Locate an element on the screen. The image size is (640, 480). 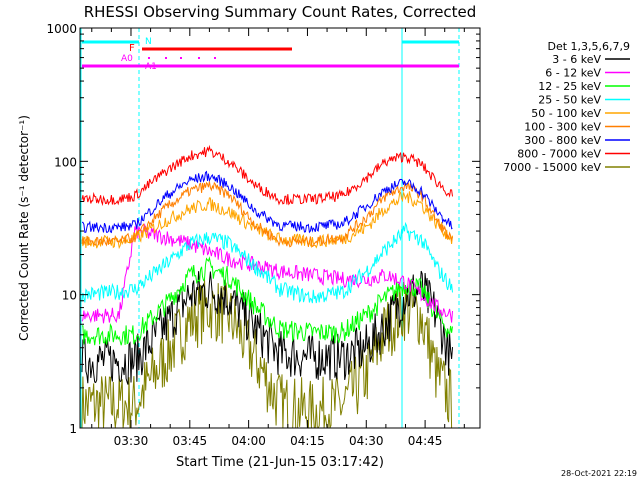
status-bars is located at coordinates (270, 54).